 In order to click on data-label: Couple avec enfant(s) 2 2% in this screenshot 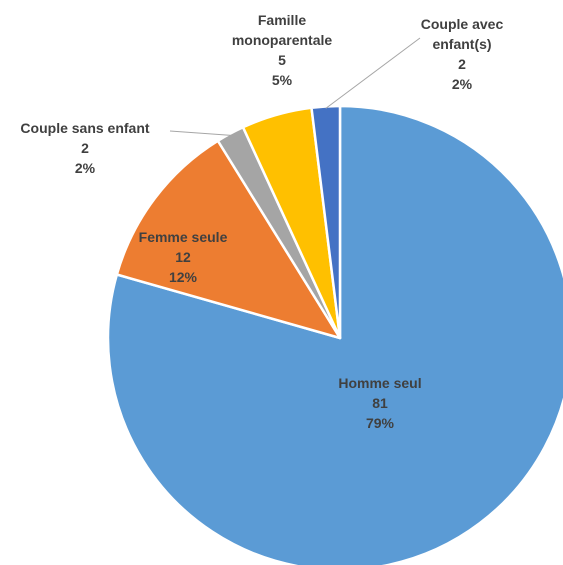, I will do `click(462, 54)`.